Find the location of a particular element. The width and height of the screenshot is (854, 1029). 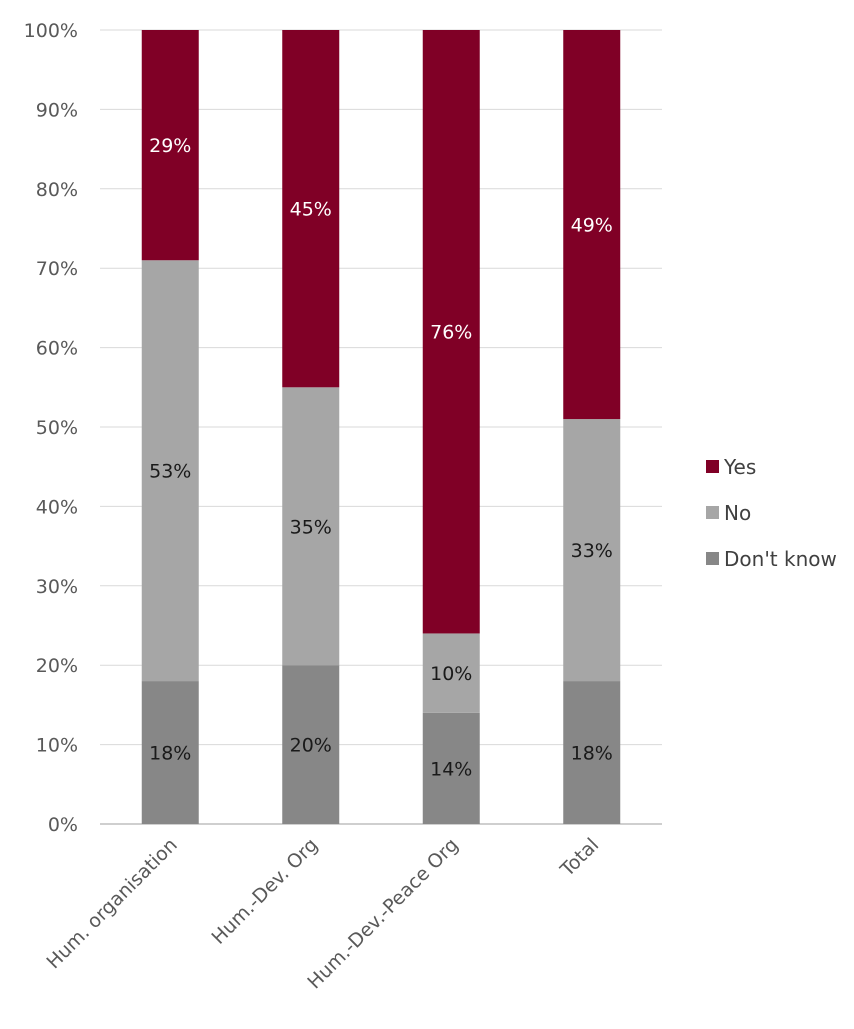

data-label: 14% is located at coordinates (451, 769).